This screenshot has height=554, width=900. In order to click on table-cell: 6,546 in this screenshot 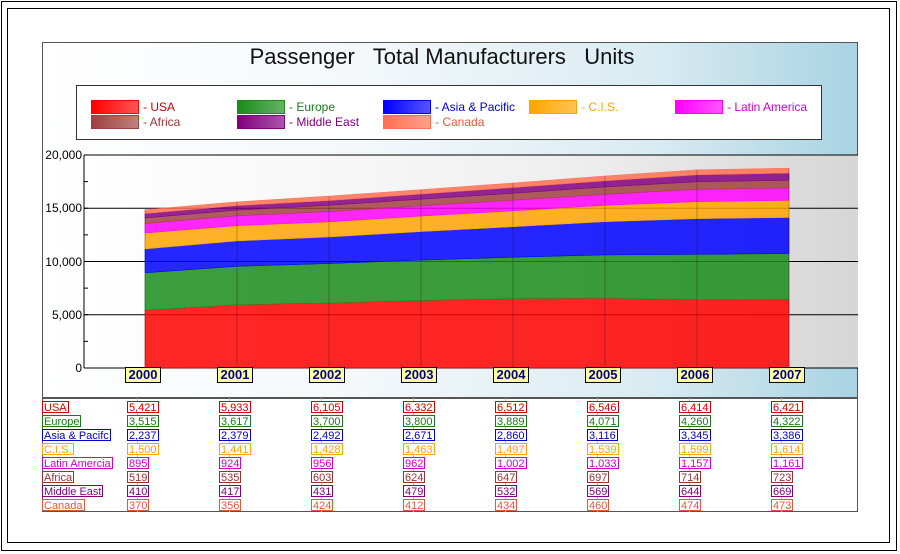, I will do `click(603, 407)`.